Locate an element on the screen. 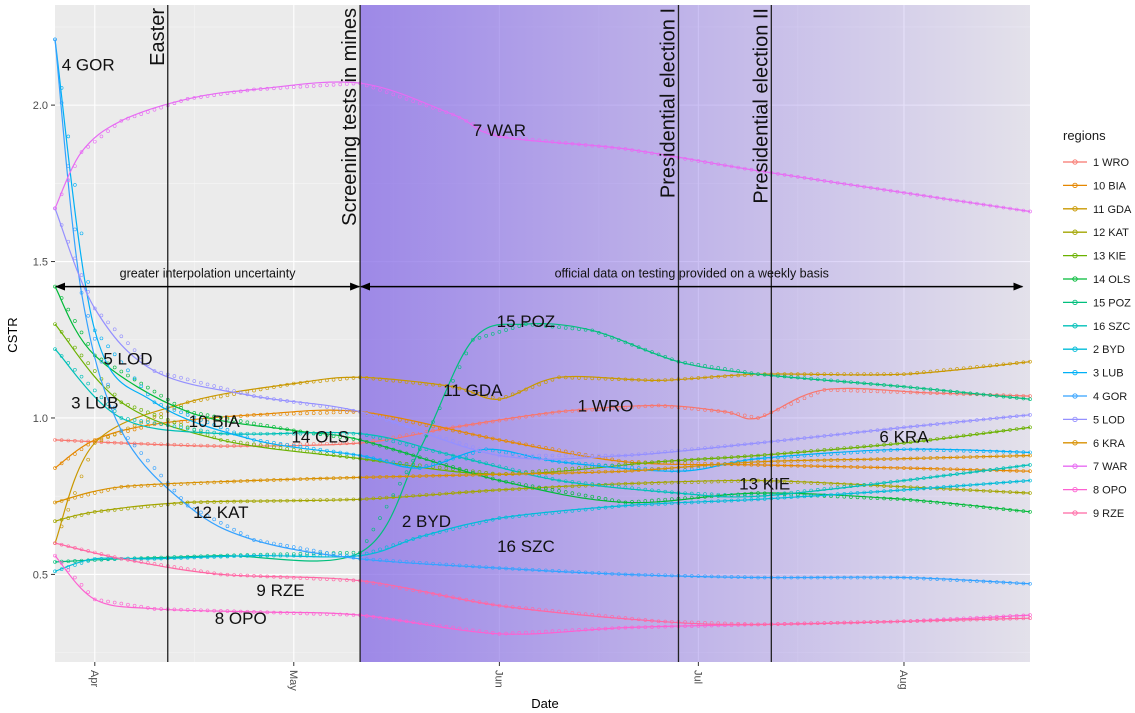 The width and height of the screenshot is (1135, 713). series-label: 15 POZ is located at coordinates (526, 321).